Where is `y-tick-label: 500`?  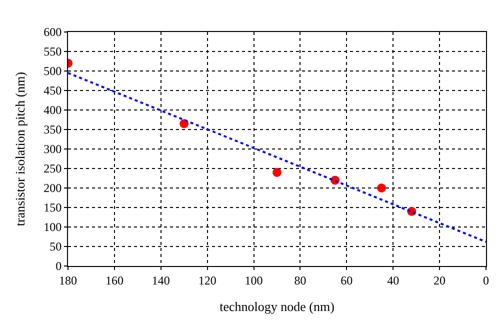 y-tick-label: 500 is located at coordinates (53, 71).